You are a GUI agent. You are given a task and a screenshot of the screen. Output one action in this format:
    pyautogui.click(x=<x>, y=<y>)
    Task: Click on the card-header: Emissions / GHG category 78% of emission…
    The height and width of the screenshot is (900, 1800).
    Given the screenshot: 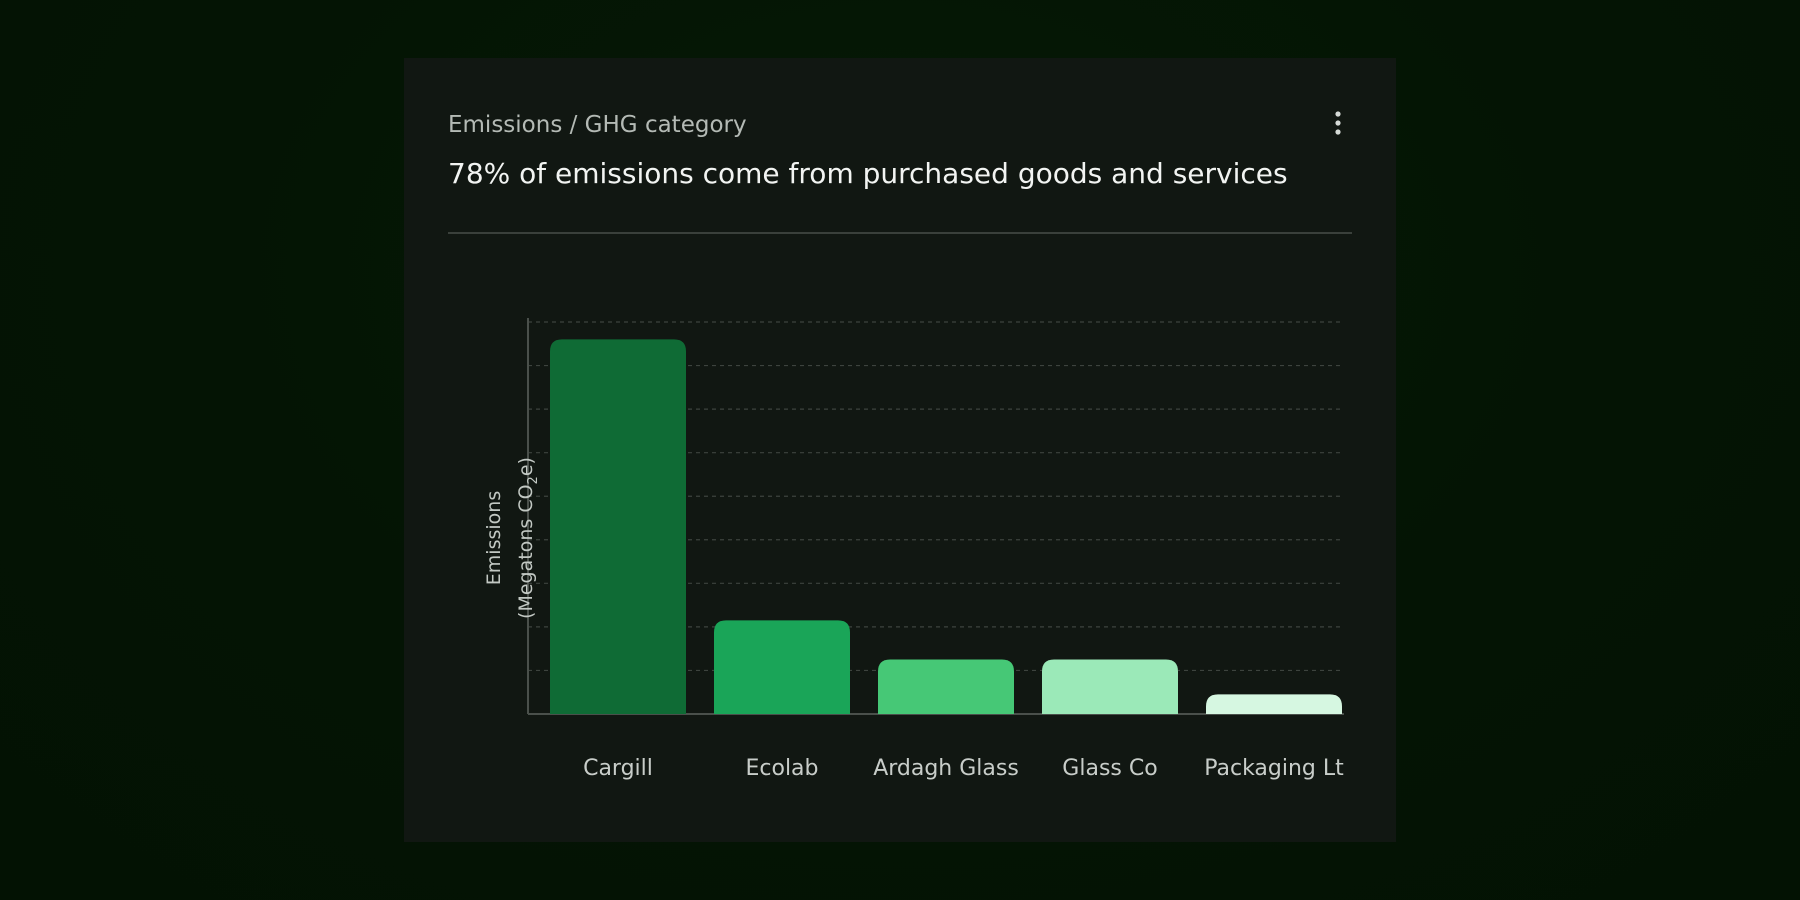 What is the action you would take?
    pyautogui.click(x=900, y=151)
    